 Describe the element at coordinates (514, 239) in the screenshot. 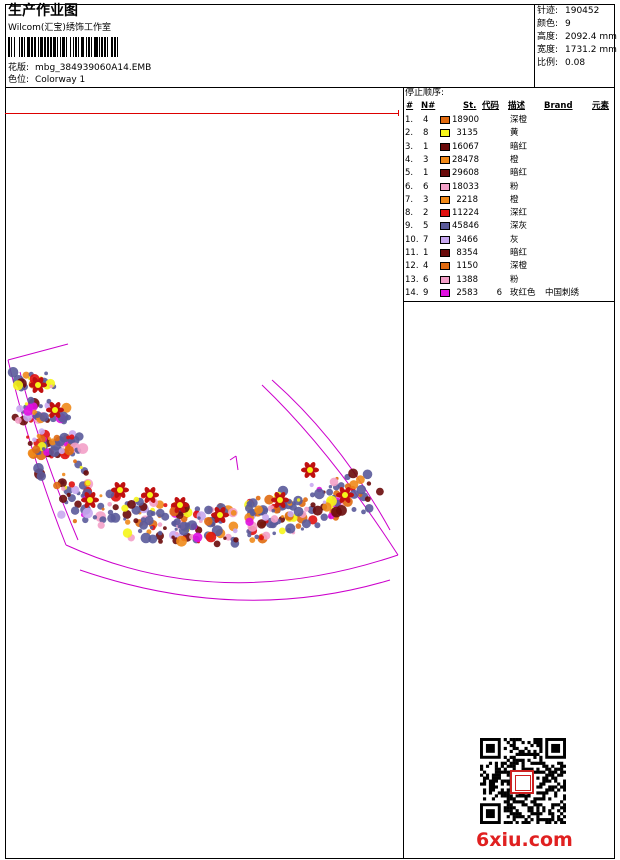

I see `row-description: 灰` at that location.